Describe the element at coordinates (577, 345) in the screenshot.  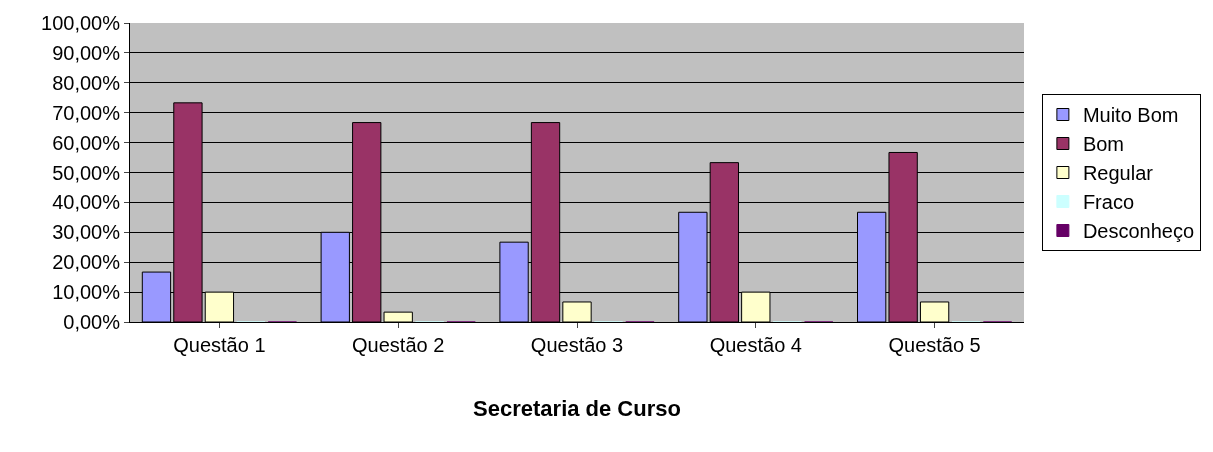
I see `x-tick-label: Questão 3` at that location.